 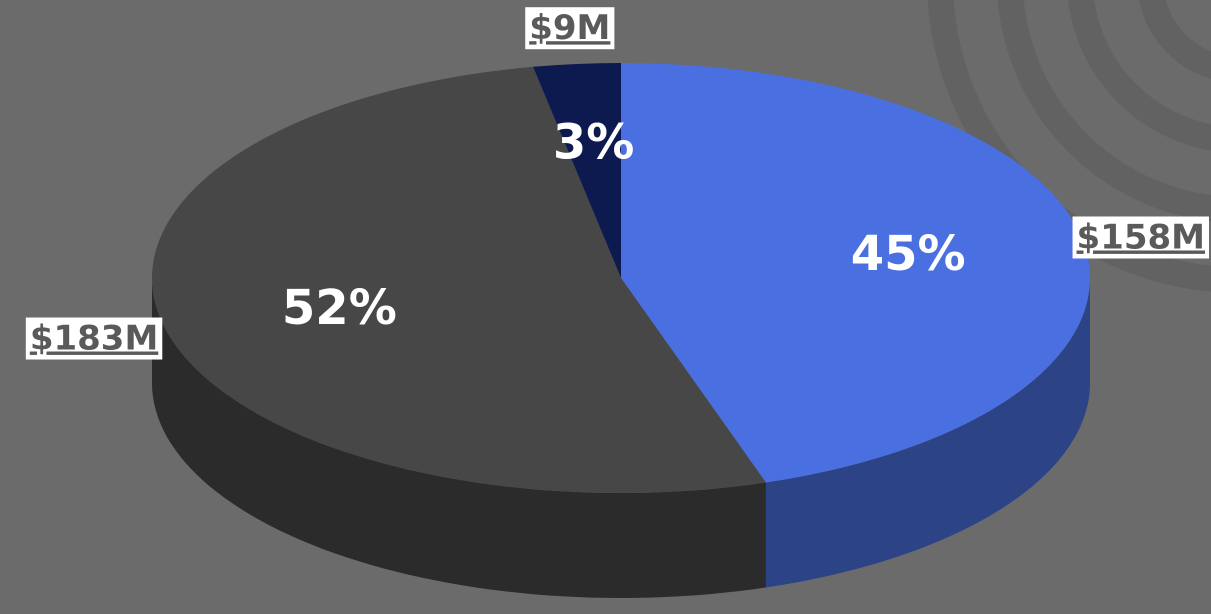 I want to click on amount-label: $9M, so click(x=570, y=28).